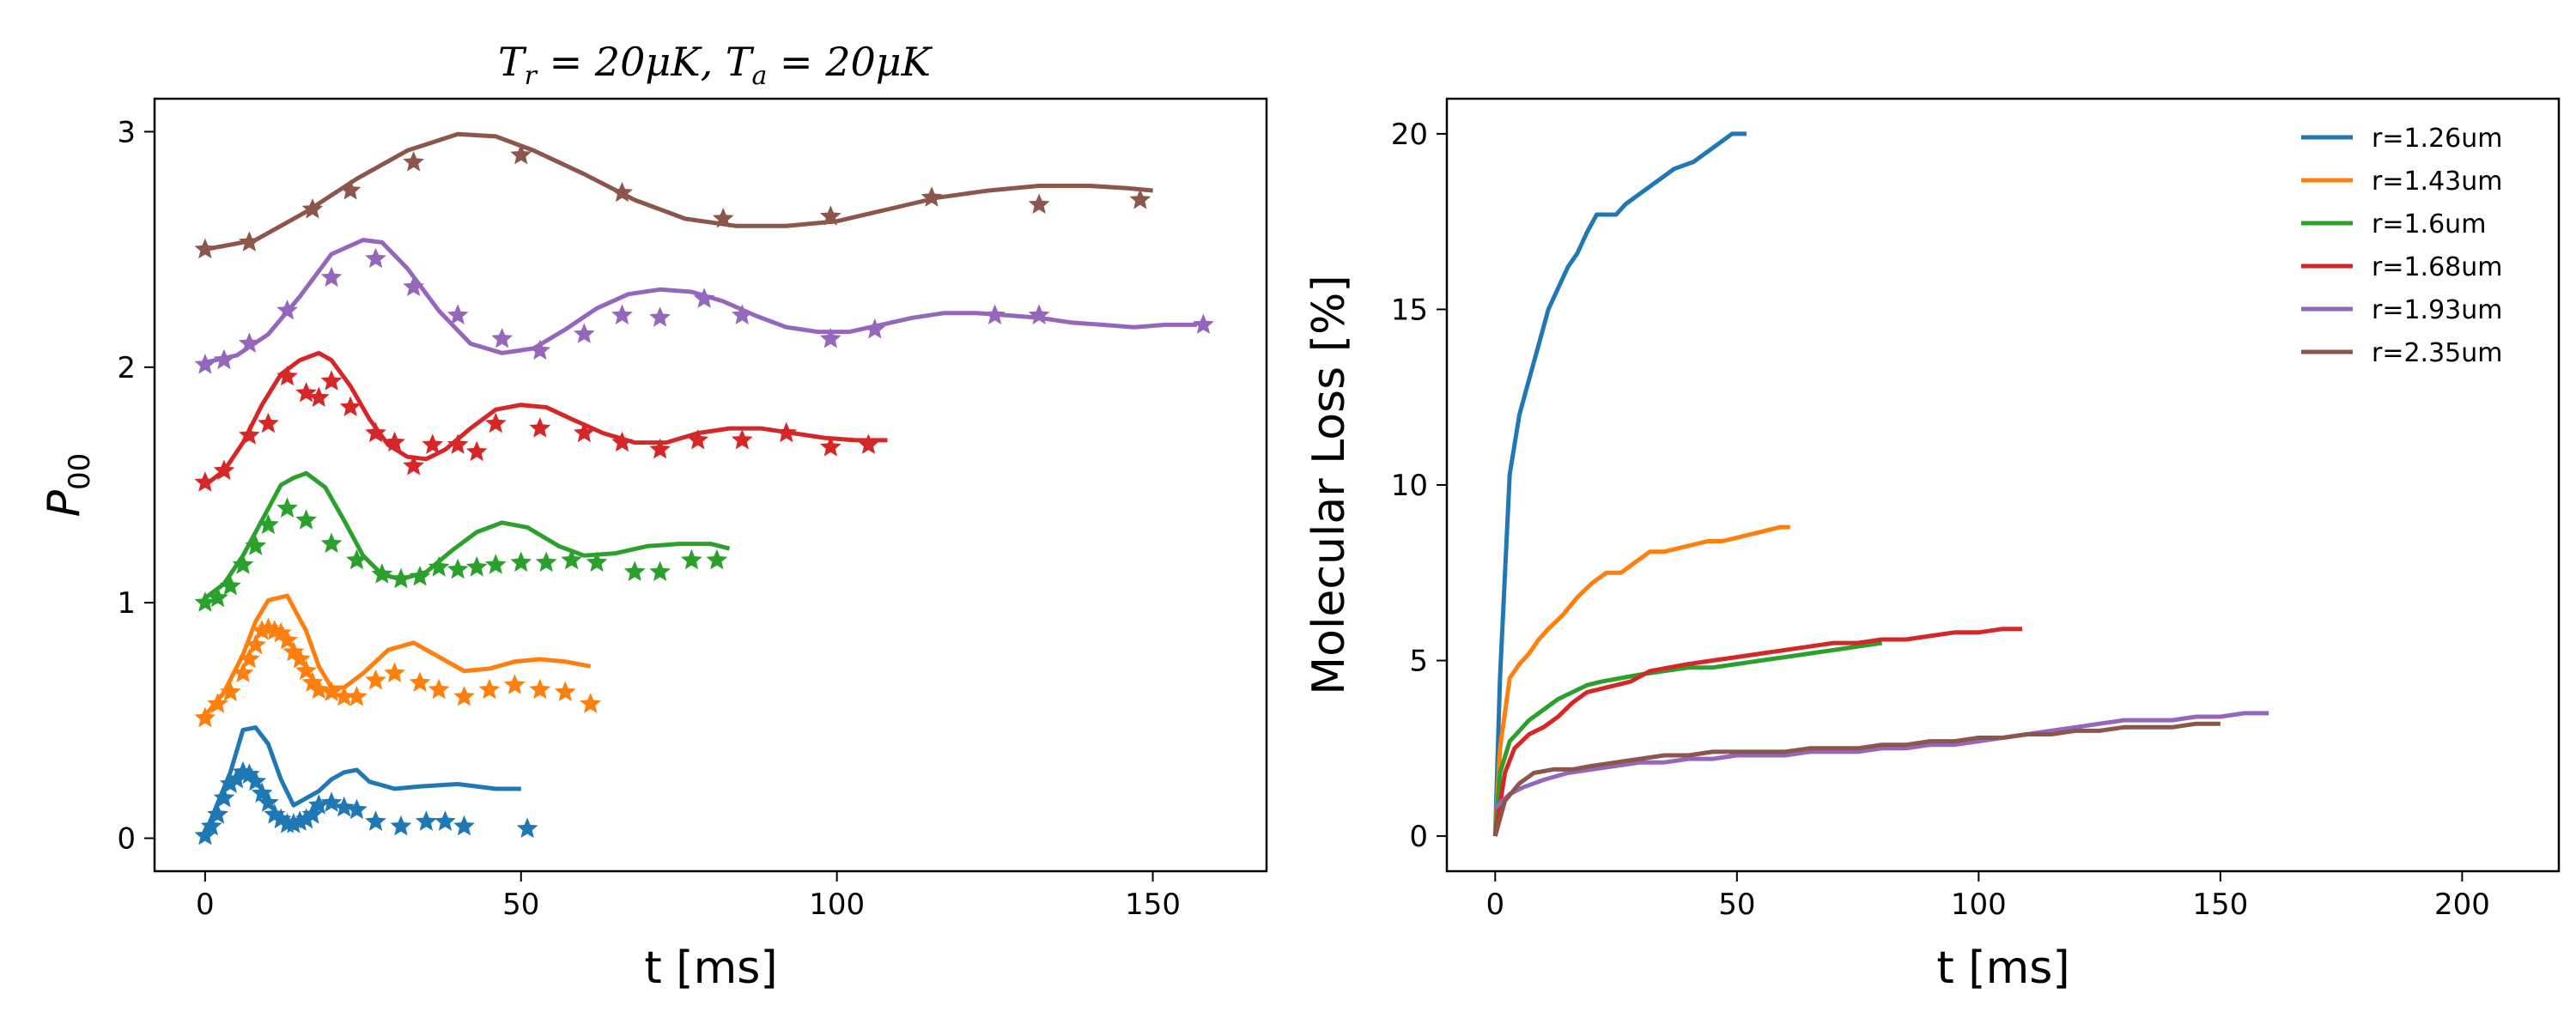  I want to click on right-y-tick-label: 15, so click(1409, 310).